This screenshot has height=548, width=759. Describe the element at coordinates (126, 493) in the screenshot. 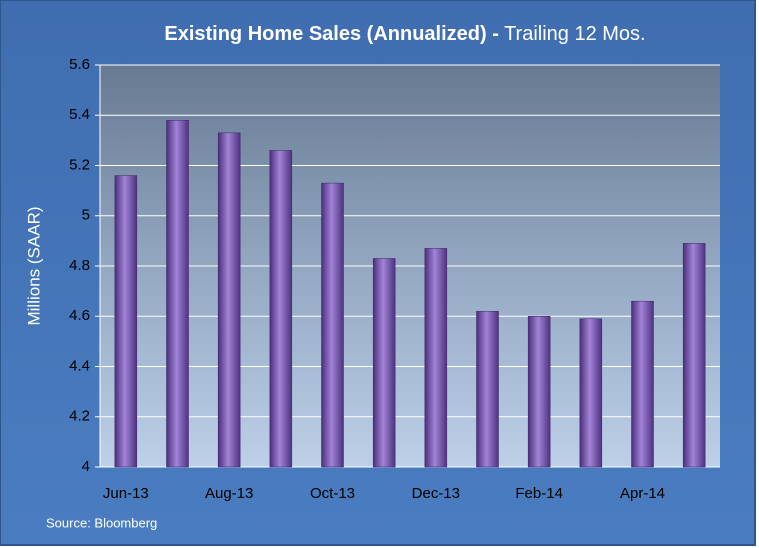

I see `x-tick-label: Jun-13` at that location.